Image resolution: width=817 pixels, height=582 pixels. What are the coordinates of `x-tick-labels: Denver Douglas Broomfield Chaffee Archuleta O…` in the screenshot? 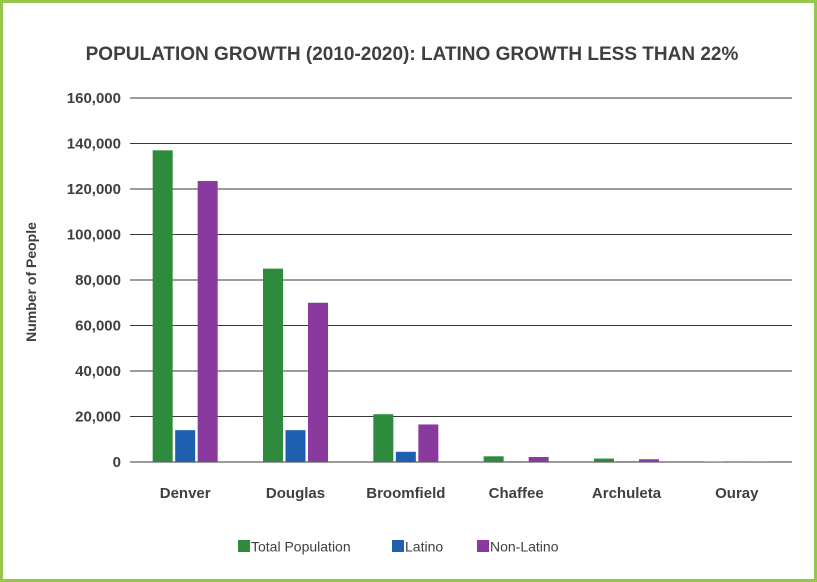 It's located at (459, 493).